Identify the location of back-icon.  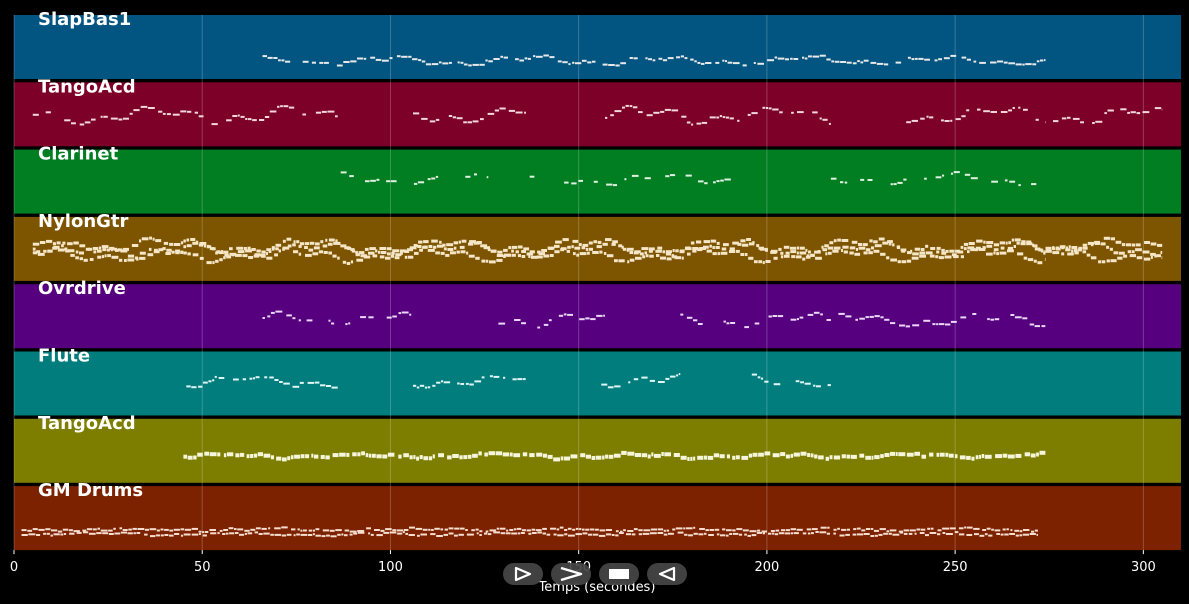
(667, 574).